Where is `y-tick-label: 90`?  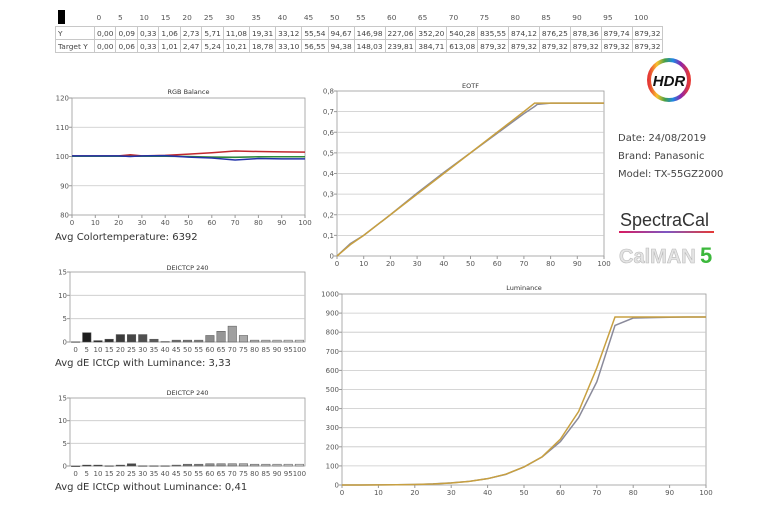
y-tick-label: 90 is located at coordinates (64, 186).